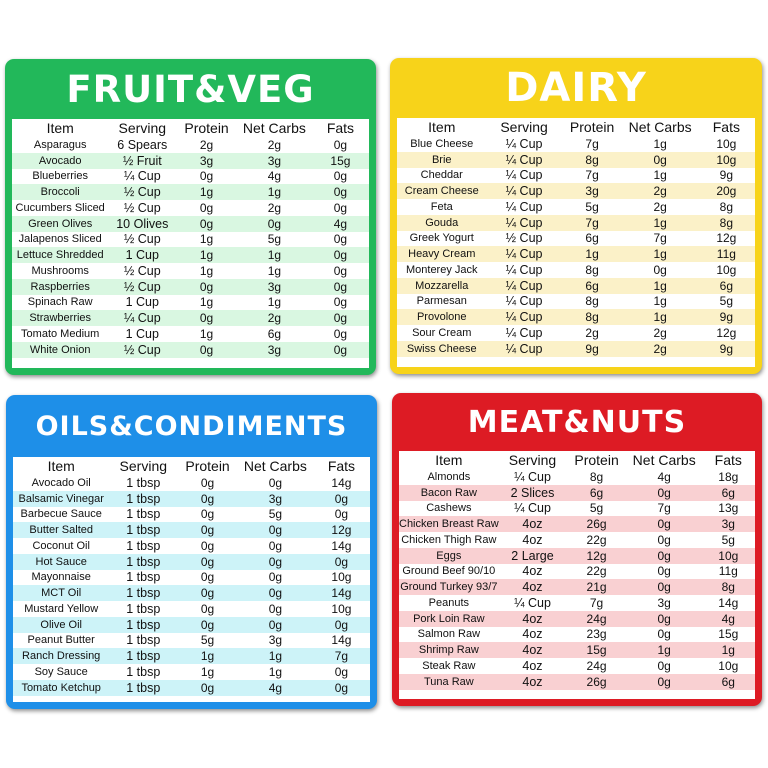 This screenshot has height=768, width=768. What do you see at coordinates (576, 317) in the screenshot?
I see `table-row: Provolone ¼ Cup 8g 1g 9g` at bounding box center [576, 317].